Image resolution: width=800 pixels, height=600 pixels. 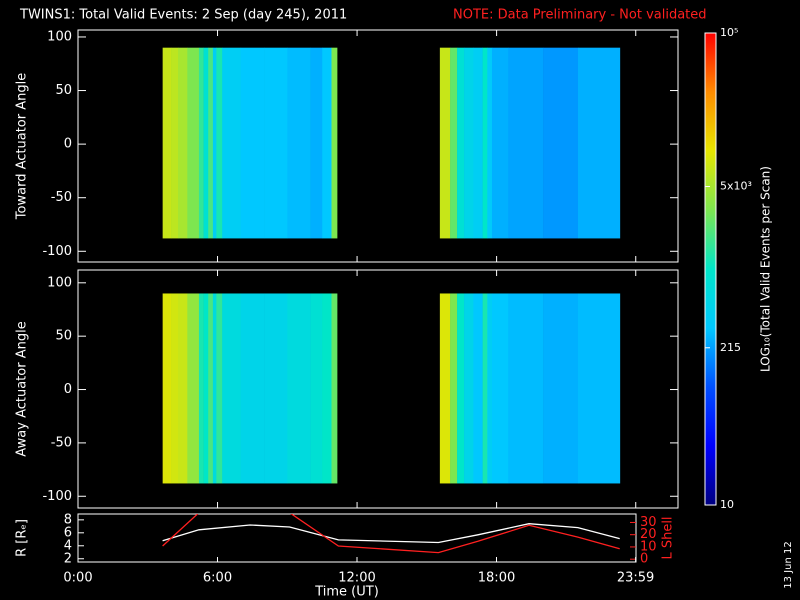 I want to click on y-axis-label: R [Rₑ], so click(x=22, y=538).